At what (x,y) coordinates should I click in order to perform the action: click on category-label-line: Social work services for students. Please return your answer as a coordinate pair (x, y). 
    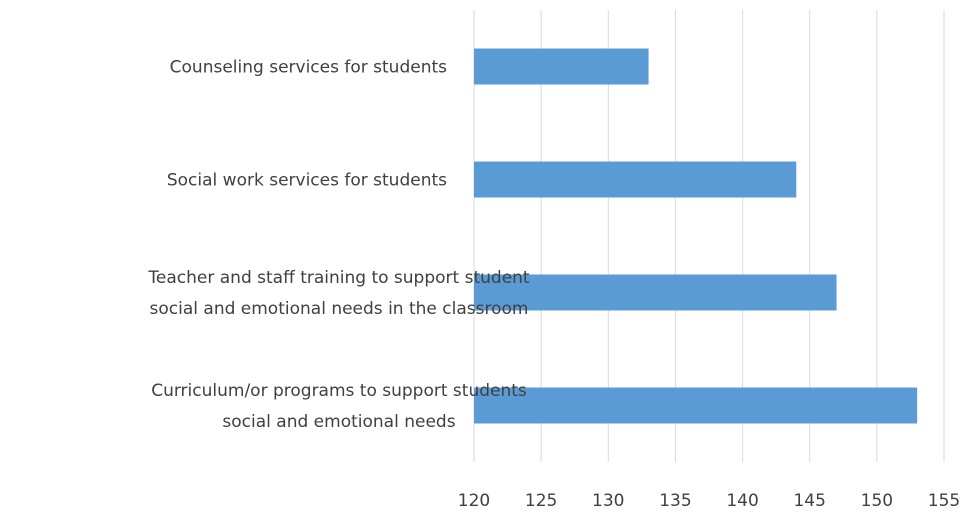
    Looking at the image, I should click on (307, 181).